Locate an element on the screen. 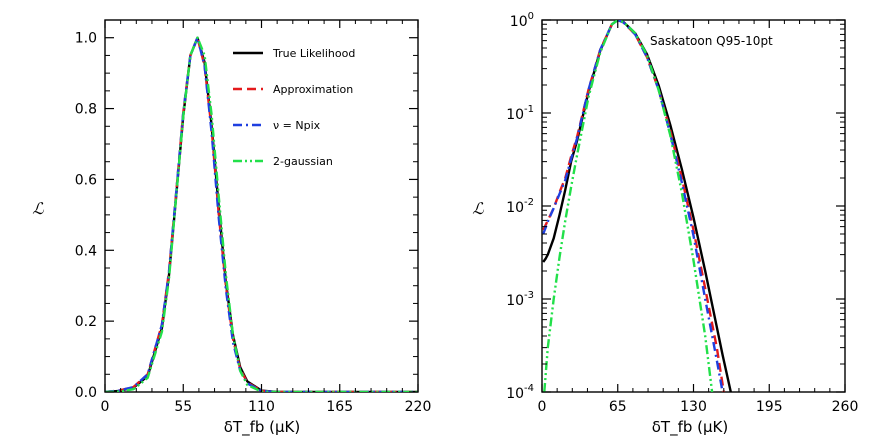  left-y-tick-label: 0.8 is located at coordinates (86, 110).